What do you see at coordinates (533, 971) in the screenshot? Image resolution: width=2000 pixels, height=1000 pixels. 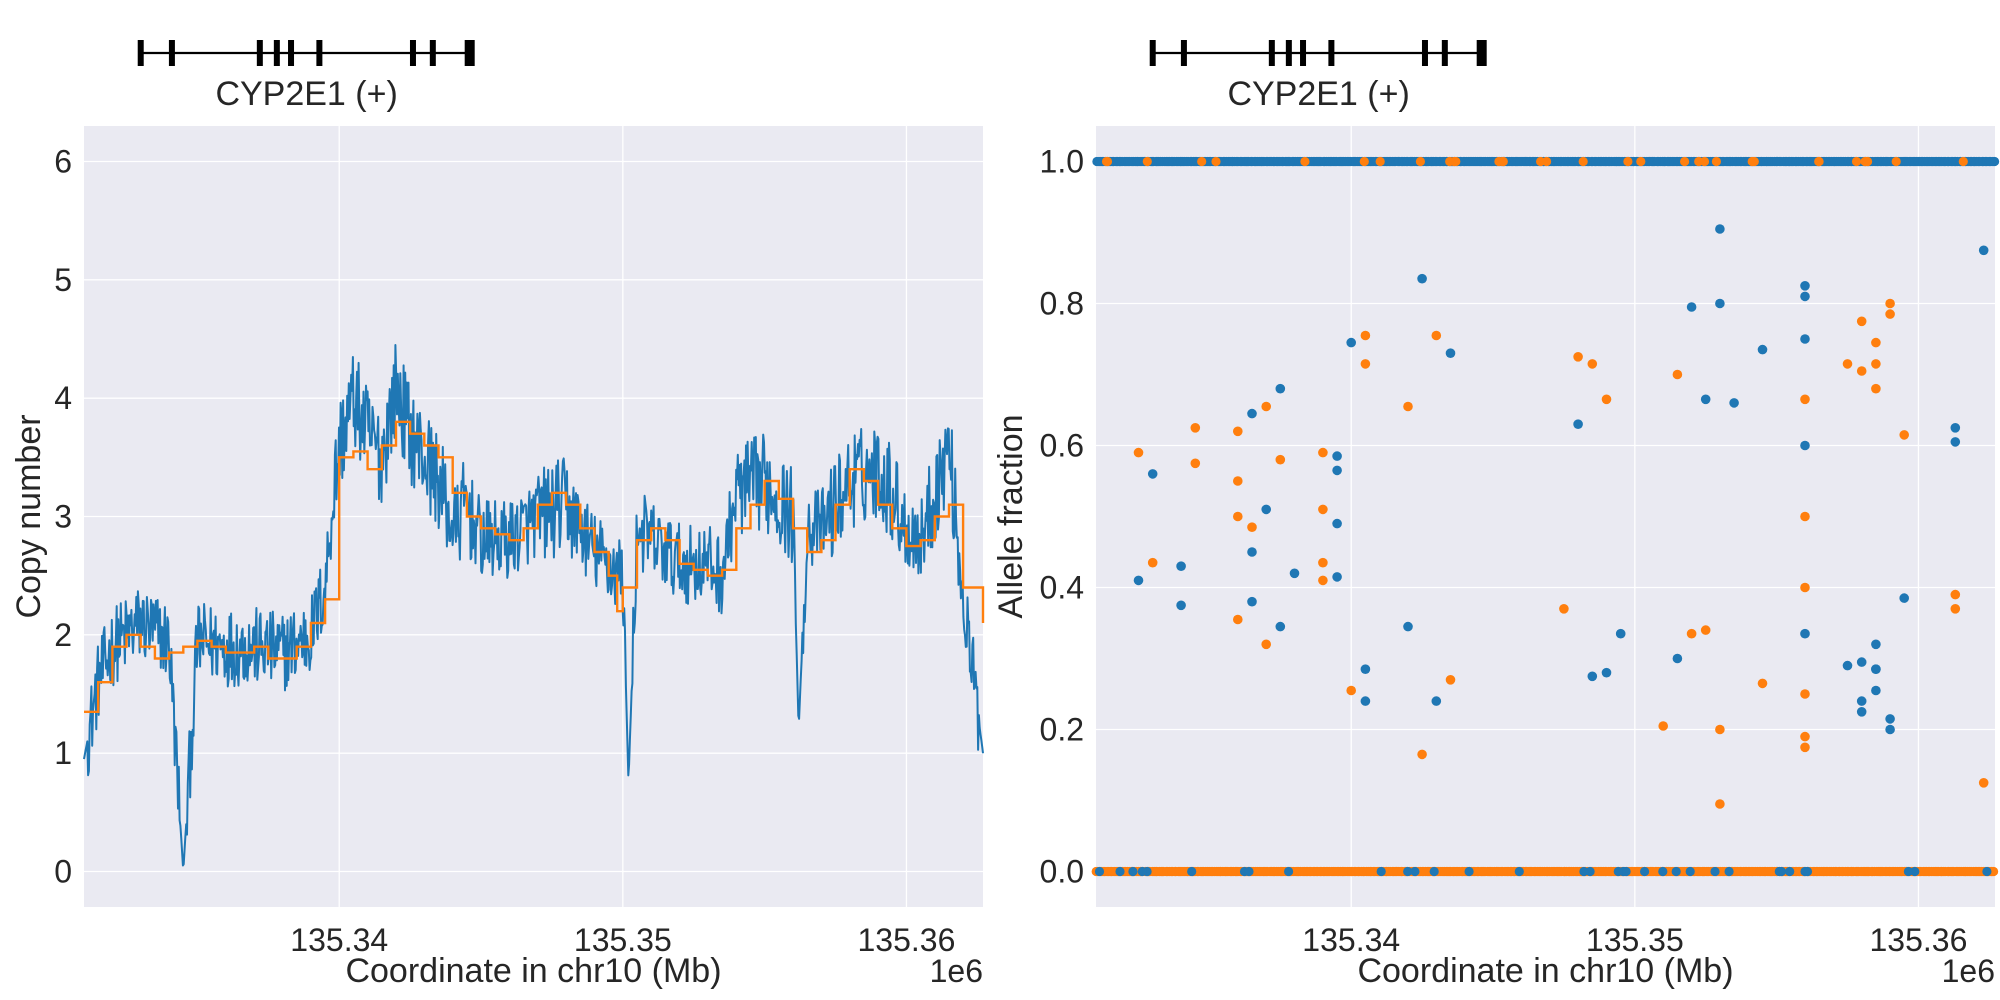 I see `copy-number-x-axis-label: Coordinate in chr10 (Mb)` at bounding box center [533, 971].